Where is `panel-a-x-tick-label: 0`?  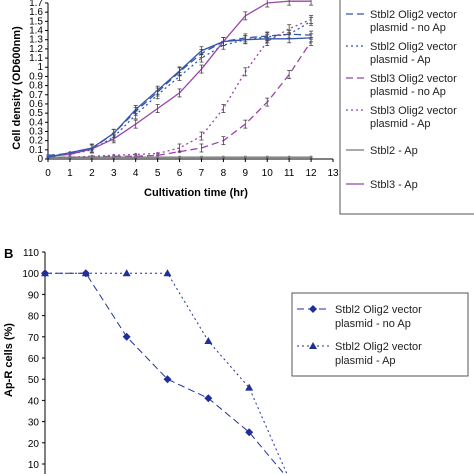 panel-a-x-tick-label: 0 is located at coordinates (48, 173).